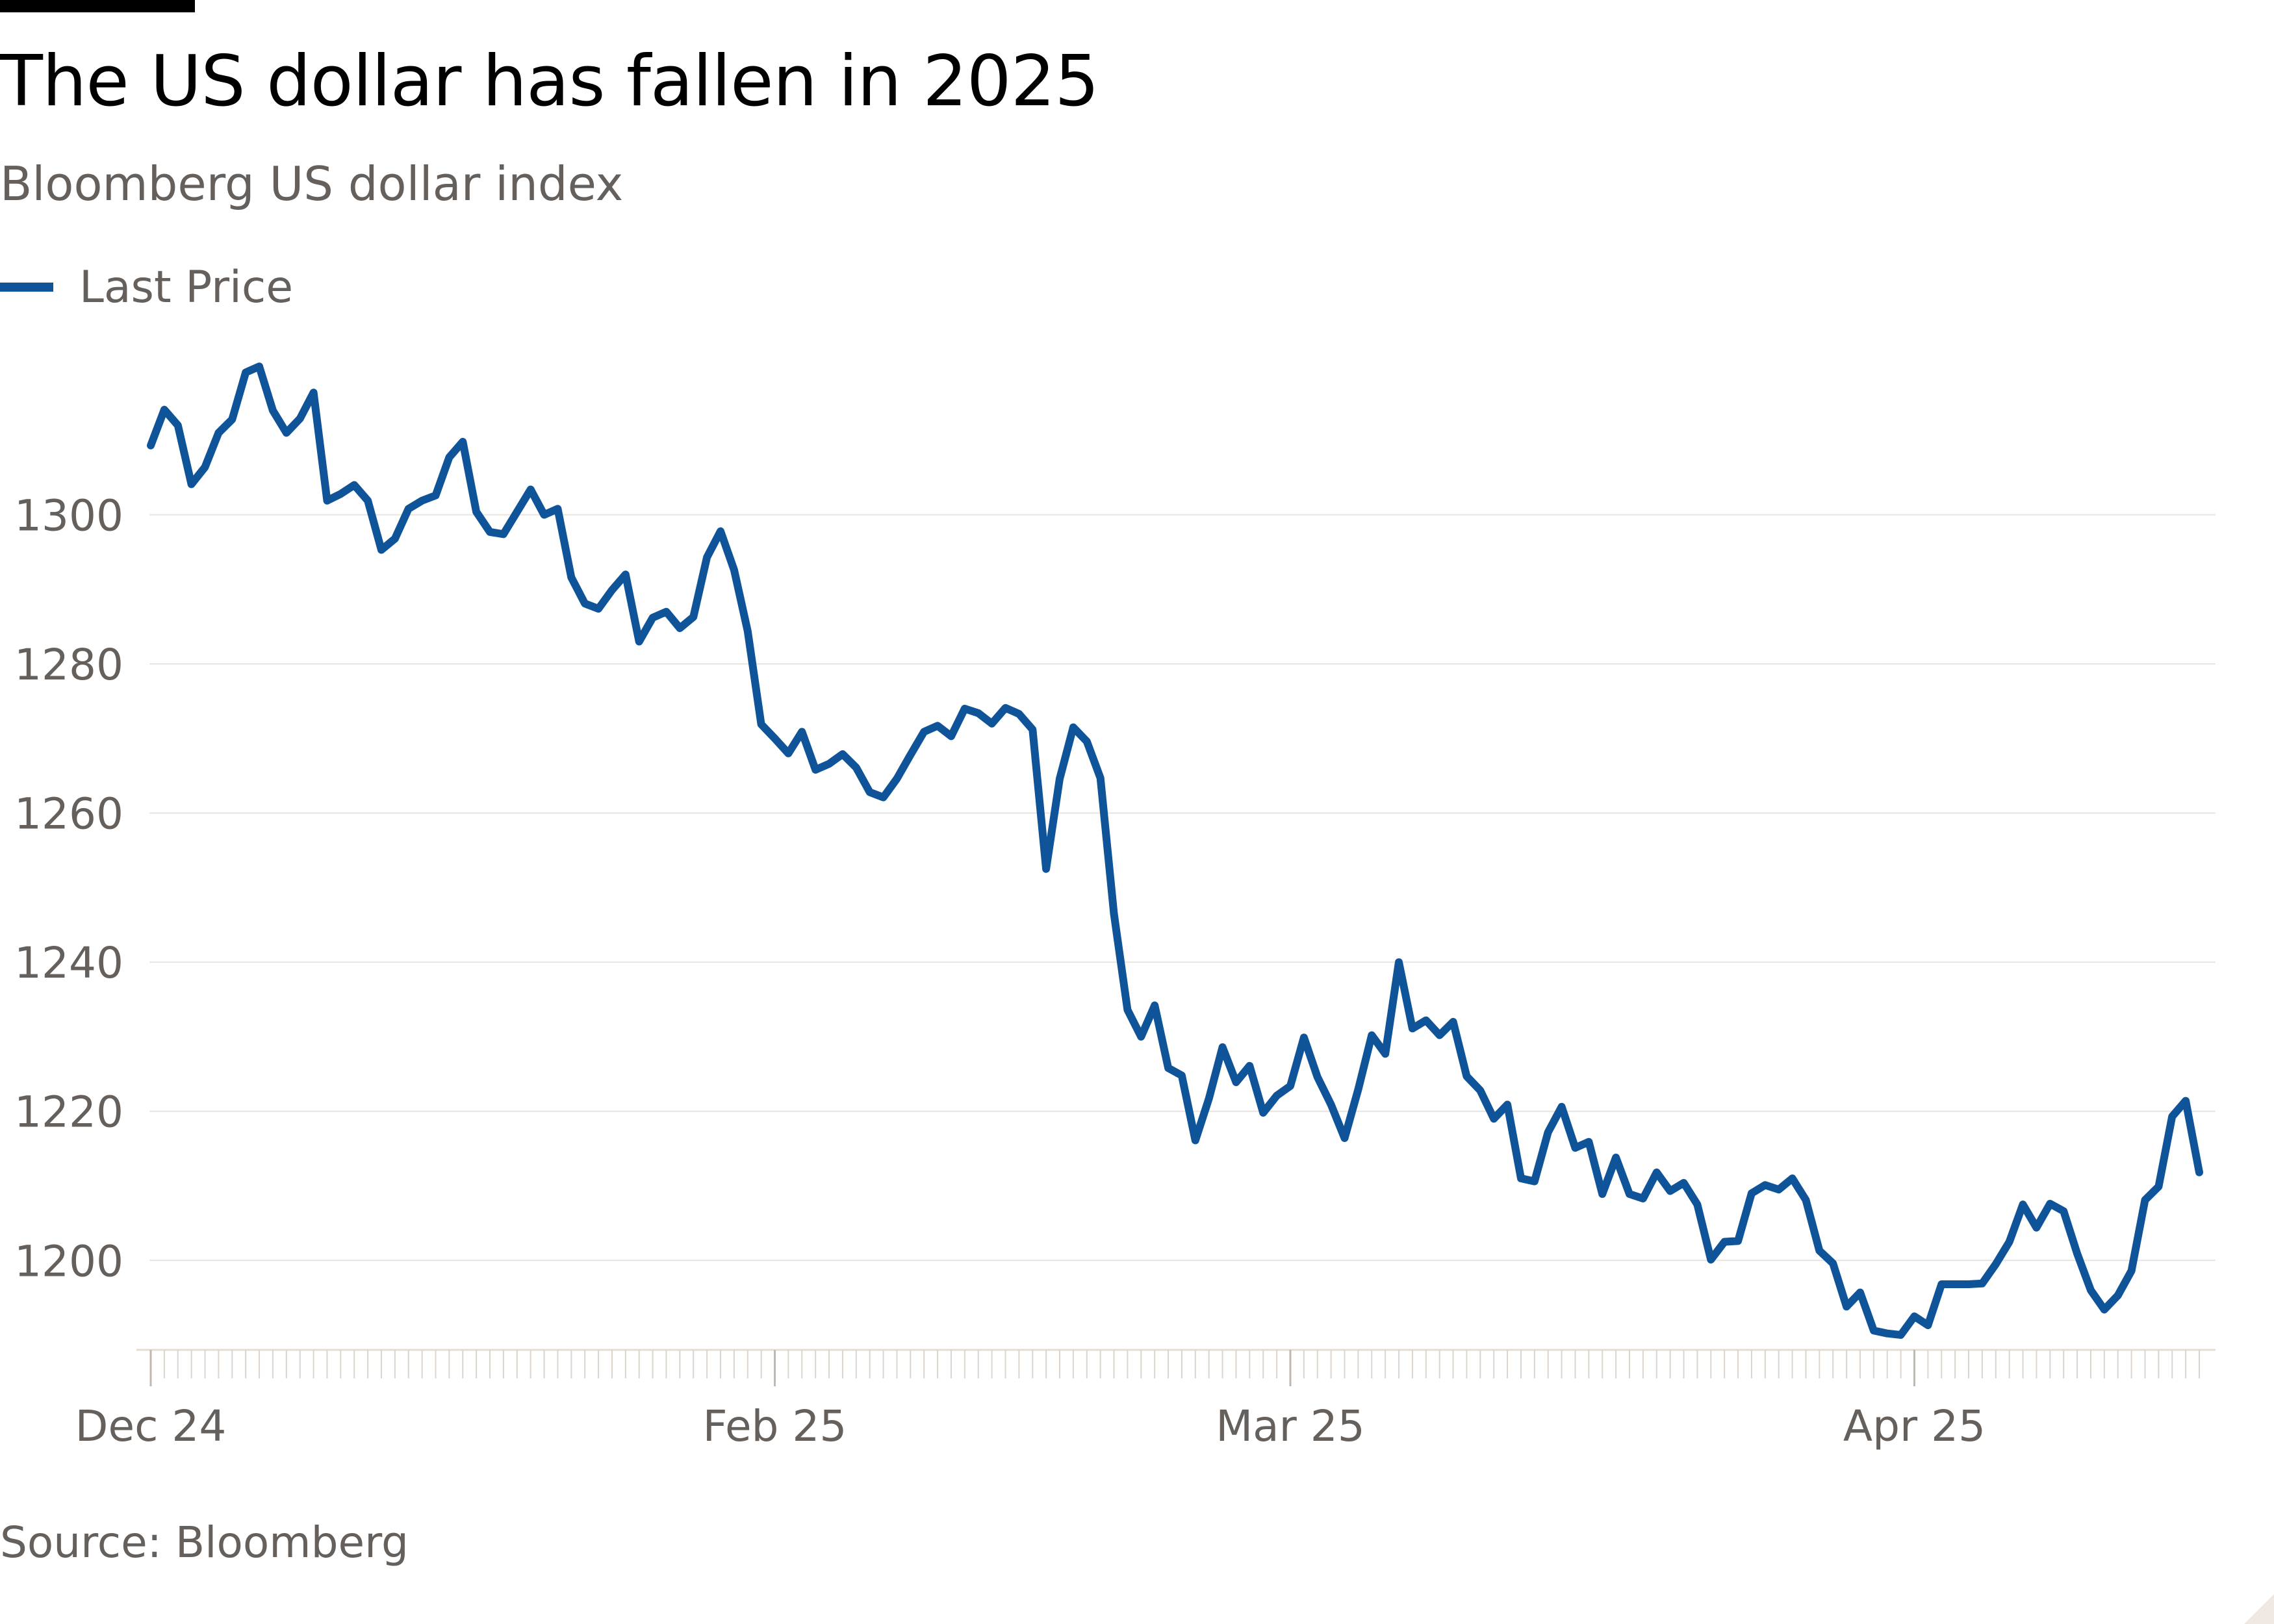 The width and height of the screenshot is (2274, 1624). What do you see at coordinates (1914, 1426) in the screenshot?
I see `x-tick-label: Apr 25` at bounding box center [1914, 1426].